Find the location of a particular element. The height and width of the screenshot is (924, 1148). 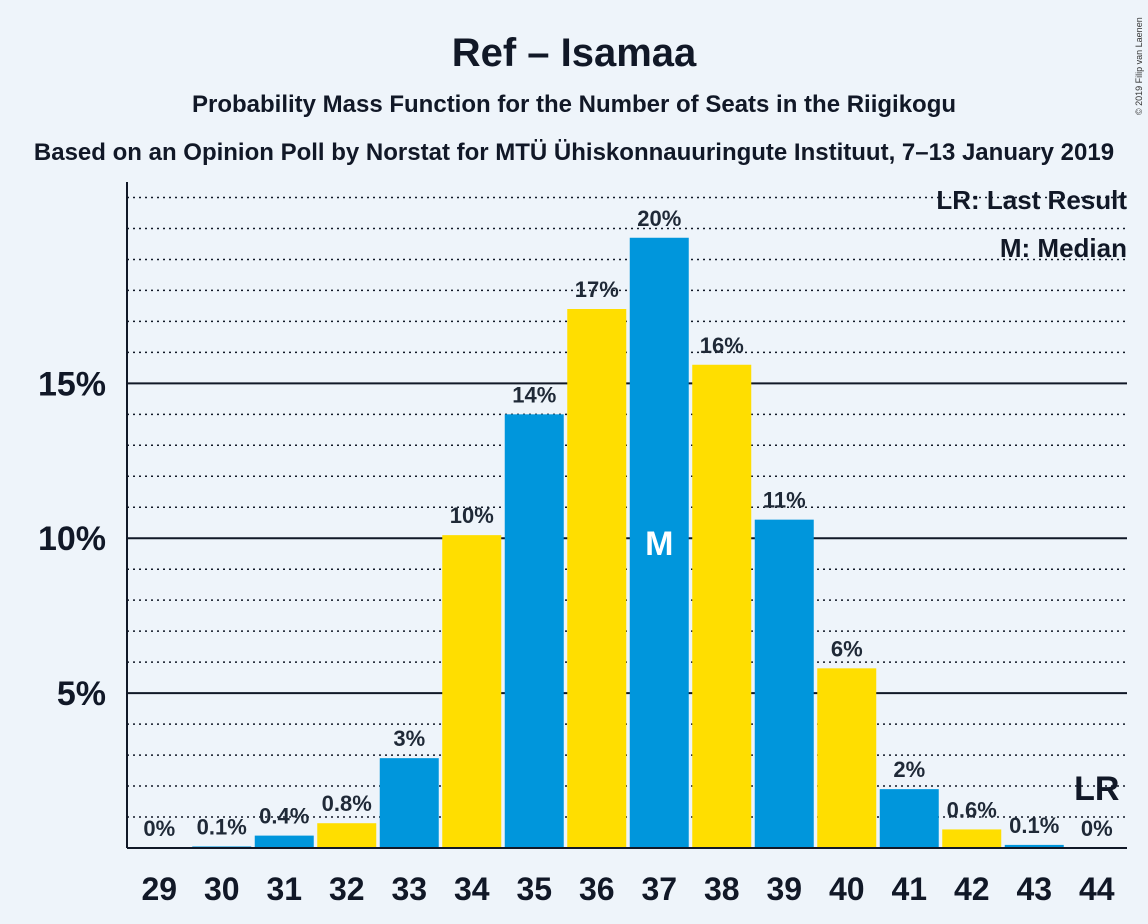

y-tick-label: 5% is located at coordinates (81, 694).